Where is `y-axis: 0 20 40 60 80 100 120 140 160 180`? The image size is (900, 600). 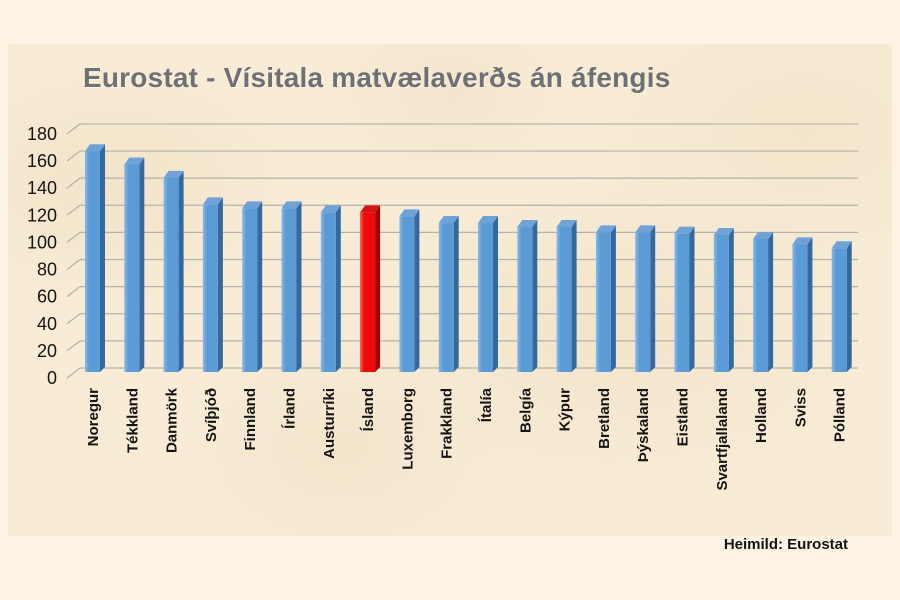
y-axis: 0 20 40 60 80 100 120 140 160 180 is located at coordinates (54, 255).